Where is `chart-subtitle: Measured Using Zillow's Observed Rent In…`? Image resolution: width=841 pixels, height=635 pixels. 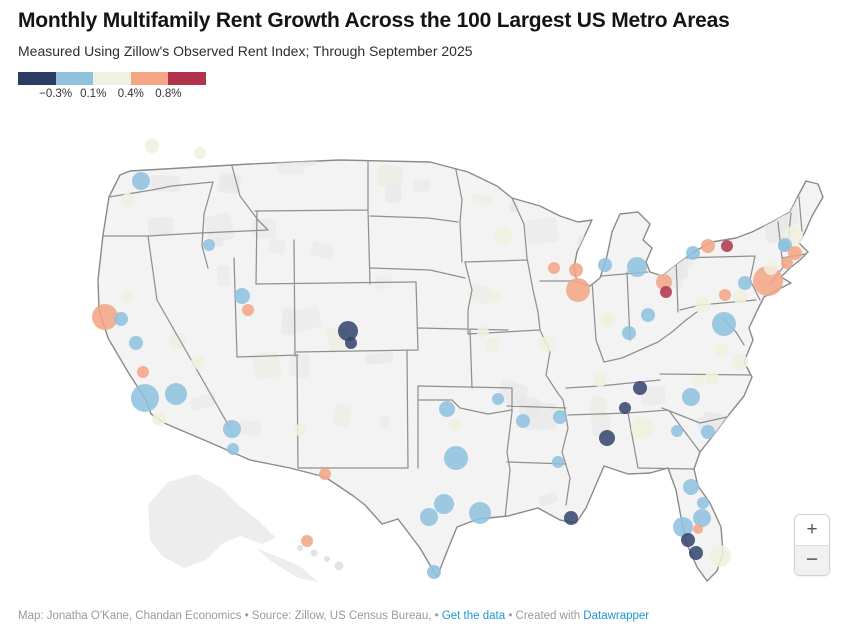 chart-subtitle: Measured Using Zillow's Observed Rent In… is located at coordinates (245, 51).